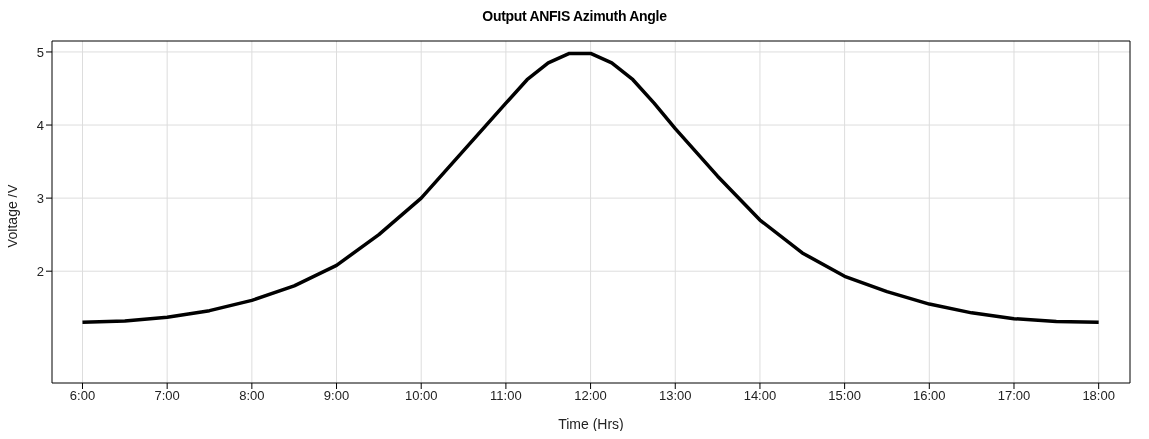  What do you see at coordinates (591, 424) in the screenshot?
I see `x-axis-title: Time (Hrs)` at bounding box center [591, 424].